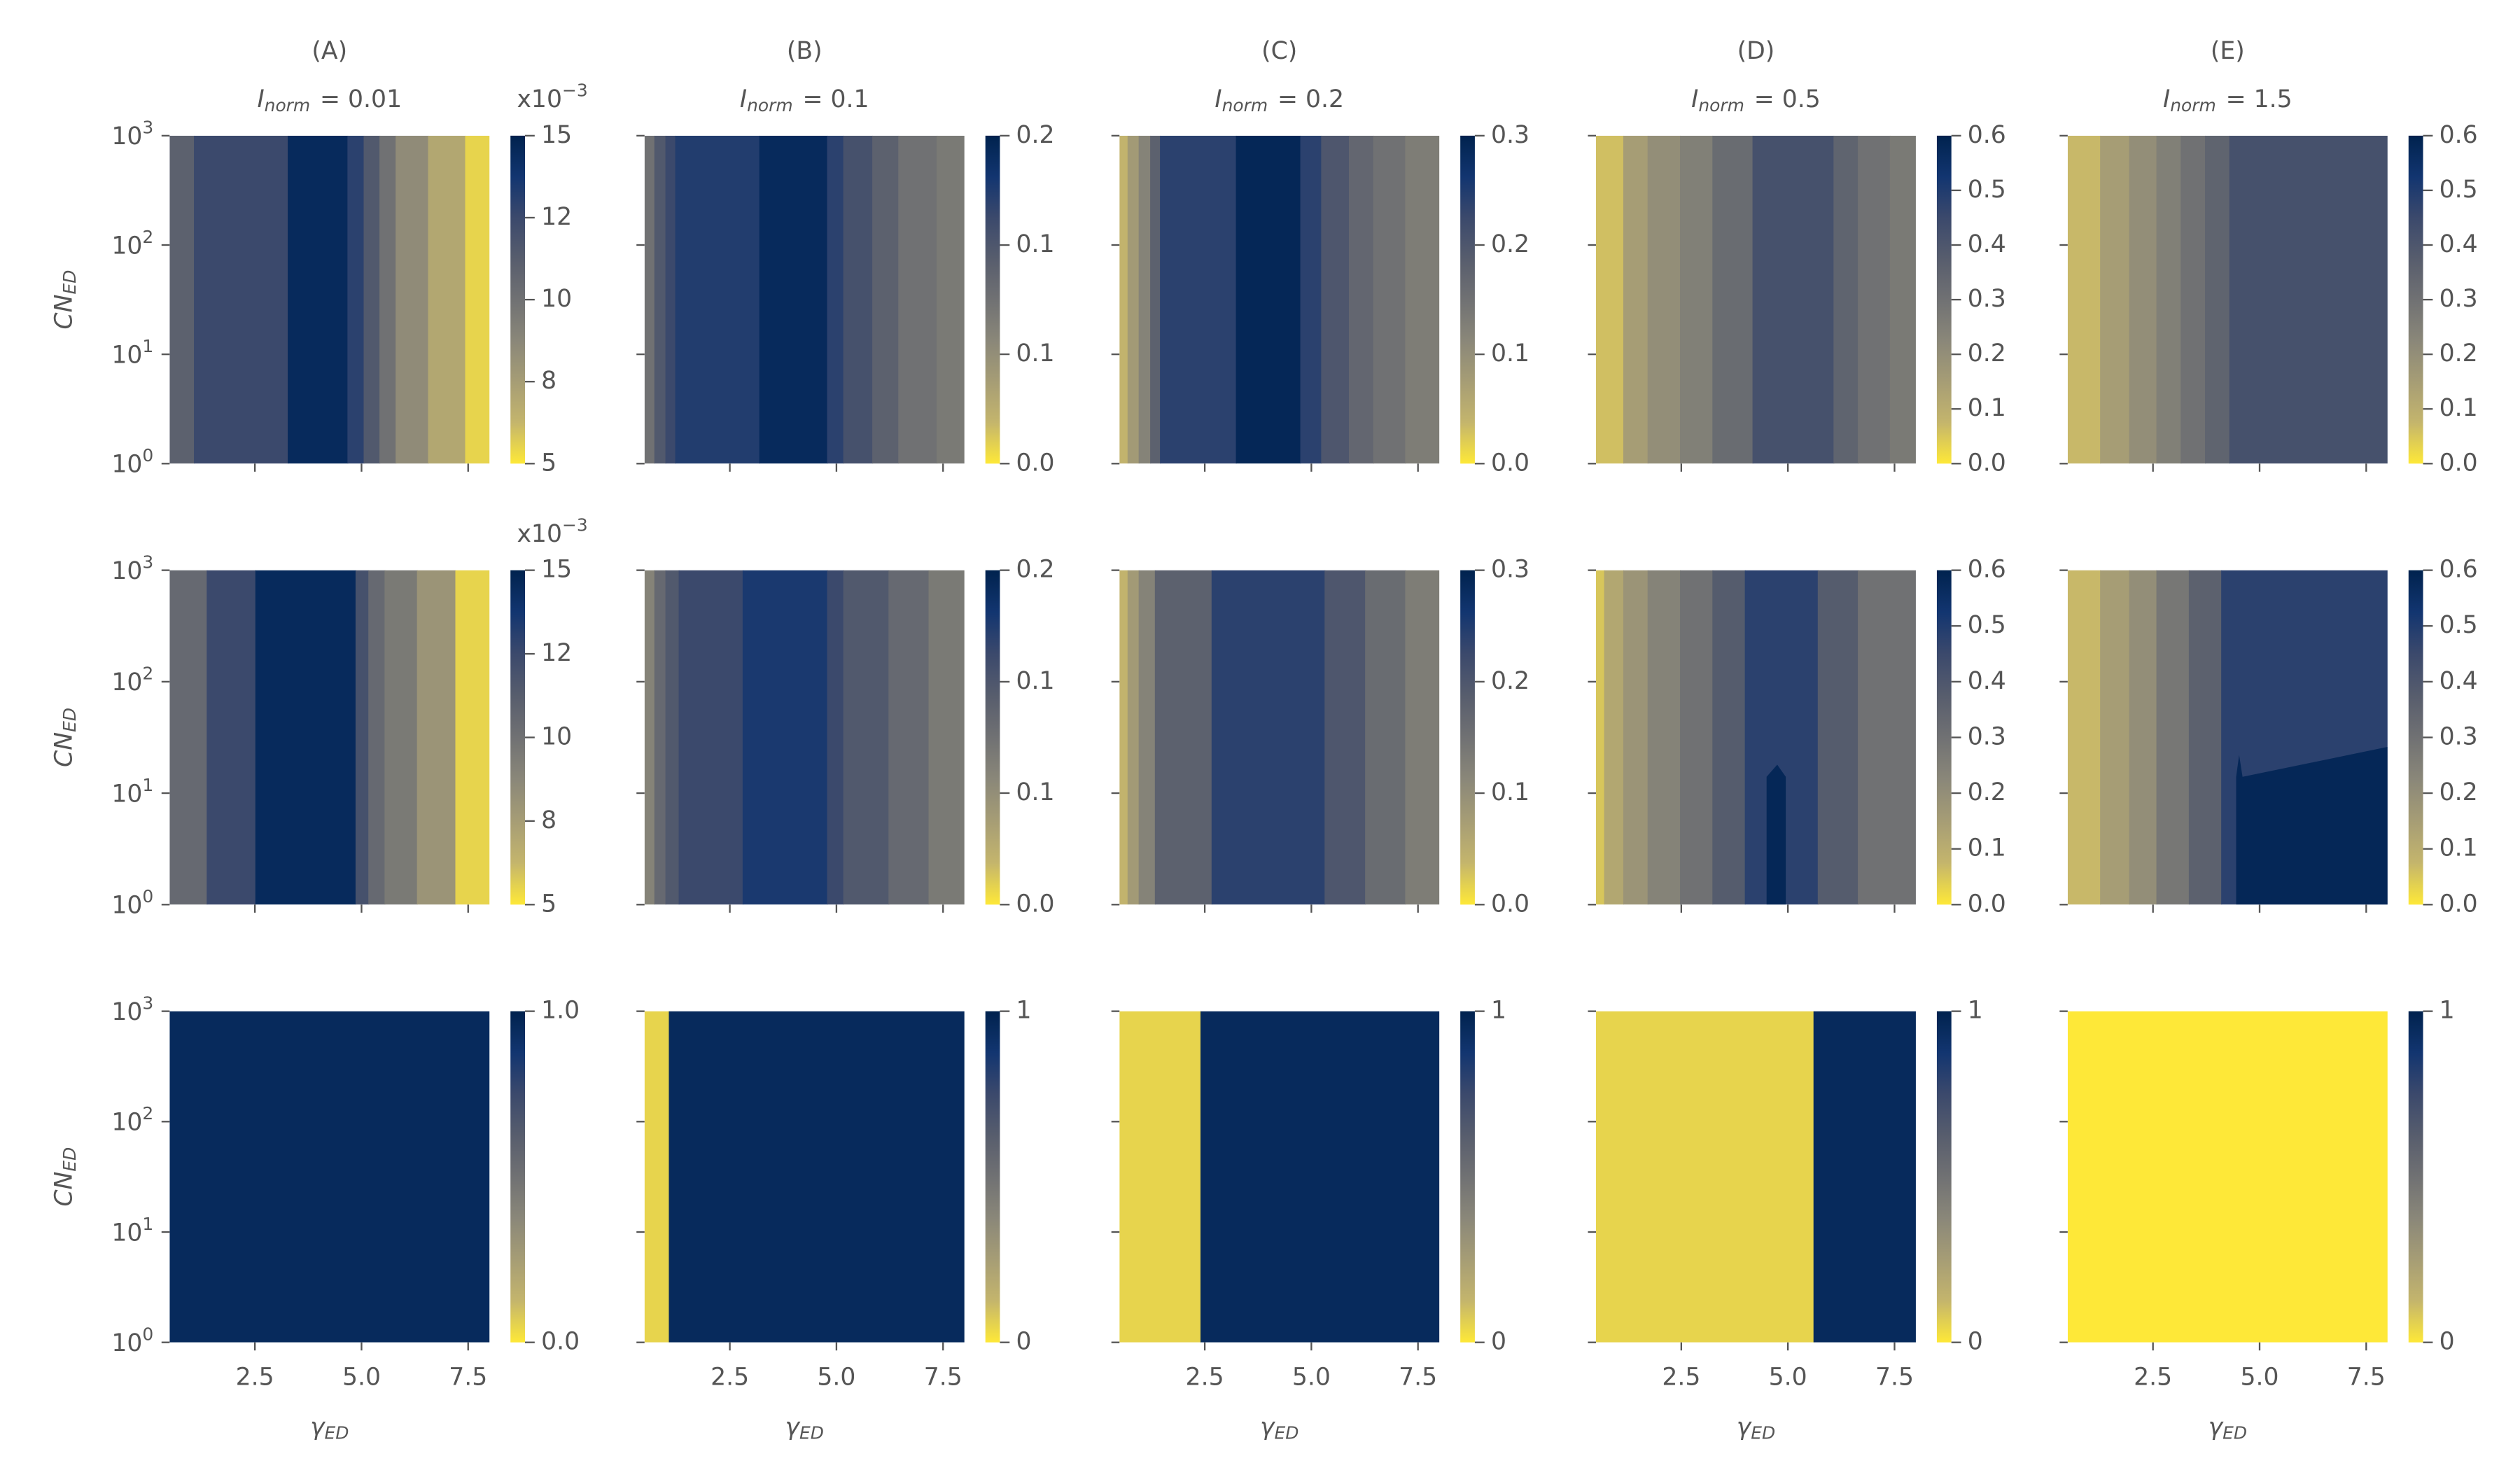  I want to click on text-part: 0, so click(147, 1334).